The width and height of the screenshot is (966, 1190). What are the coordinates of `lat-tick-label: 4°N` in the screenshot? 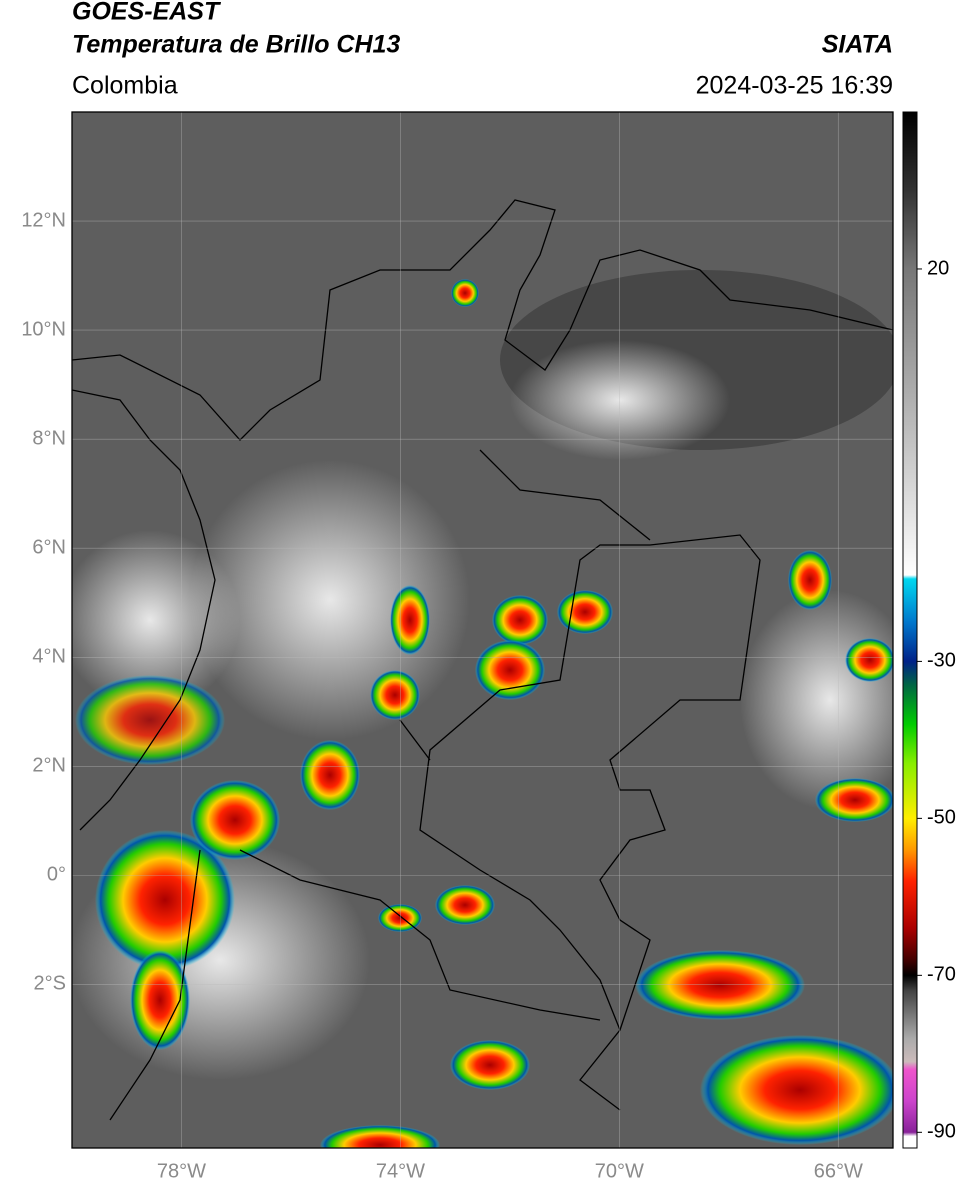 It's located at (49, 657).